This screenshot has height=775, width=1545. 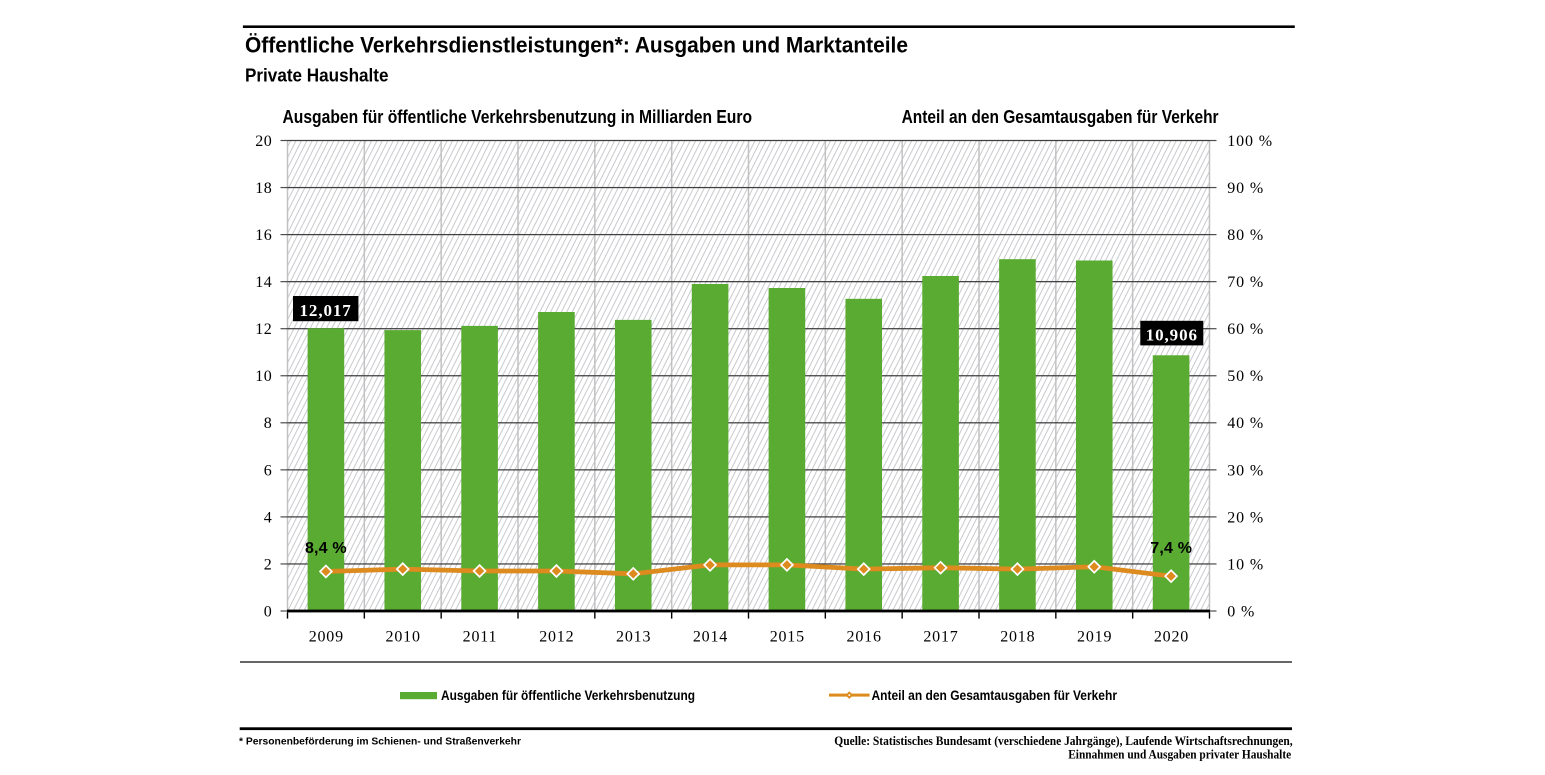 What do you see at coordinates (268, 423) in the screenshot?
I see `svg-text: 8` at bounding box center [268, 423].